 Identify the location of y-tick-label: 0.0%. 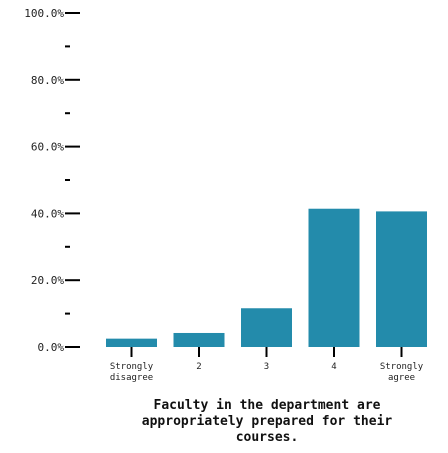
(51, 347).